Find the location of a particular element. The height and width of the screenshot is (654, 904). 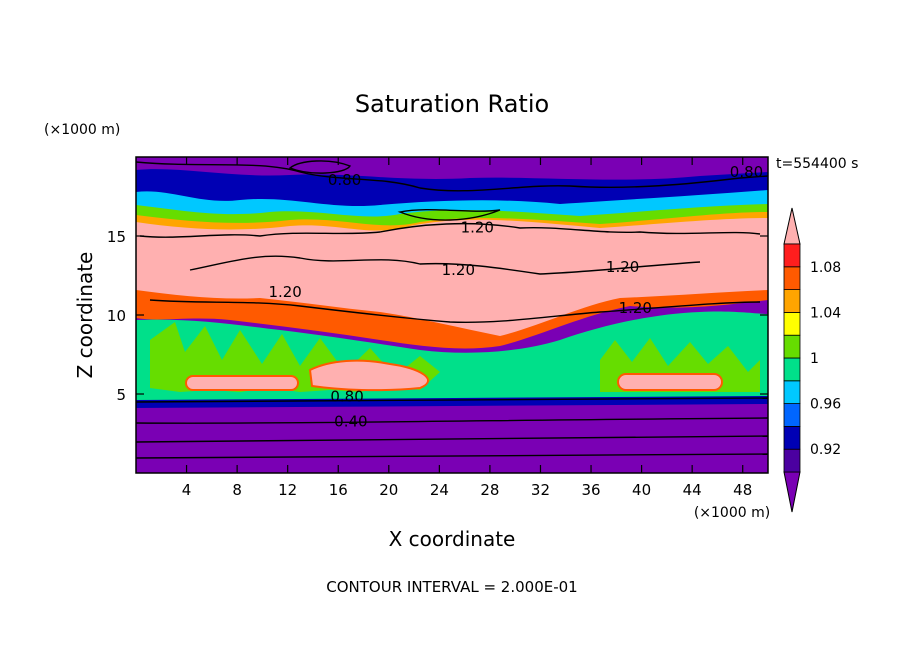

y-axis-label: Z coordinate is located at coordinates (85, 315).